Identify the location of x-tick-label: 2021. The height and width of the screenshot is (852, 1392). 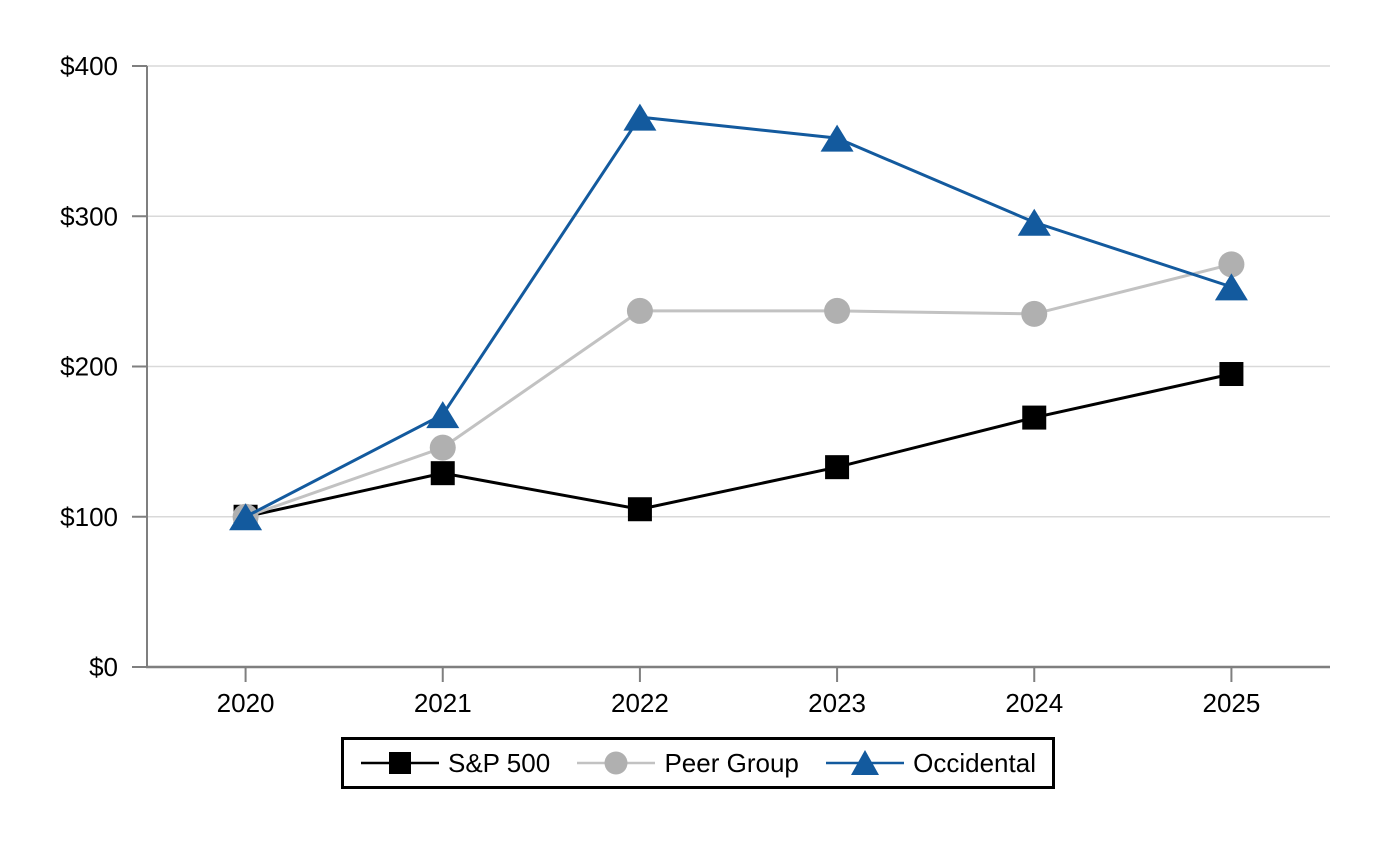
(443, 703).